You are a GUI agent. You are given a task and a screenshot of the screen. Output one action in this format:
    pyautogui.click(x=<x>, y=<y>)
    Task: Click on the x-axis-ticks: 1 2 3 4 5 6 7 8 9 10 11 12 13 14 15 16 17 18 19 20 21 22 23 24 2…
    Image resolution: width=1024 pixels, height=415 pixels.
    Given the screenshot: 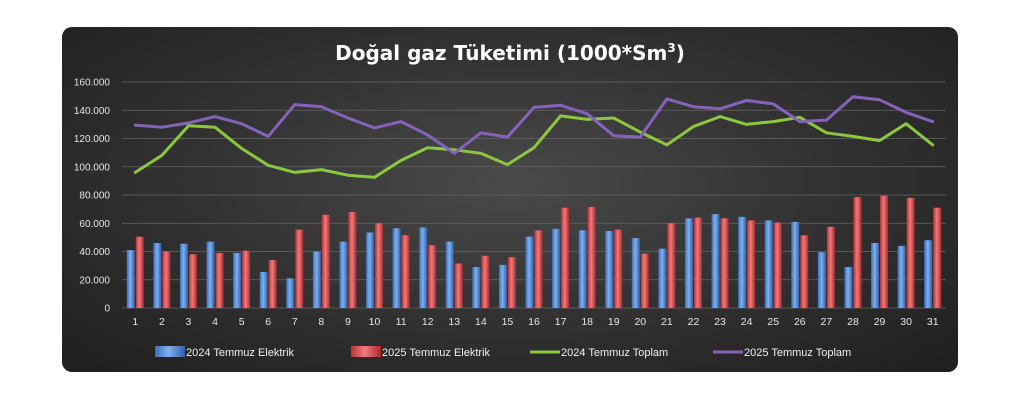 What is the action you would take?
    pyautogui.click(x=535, y=322)
    